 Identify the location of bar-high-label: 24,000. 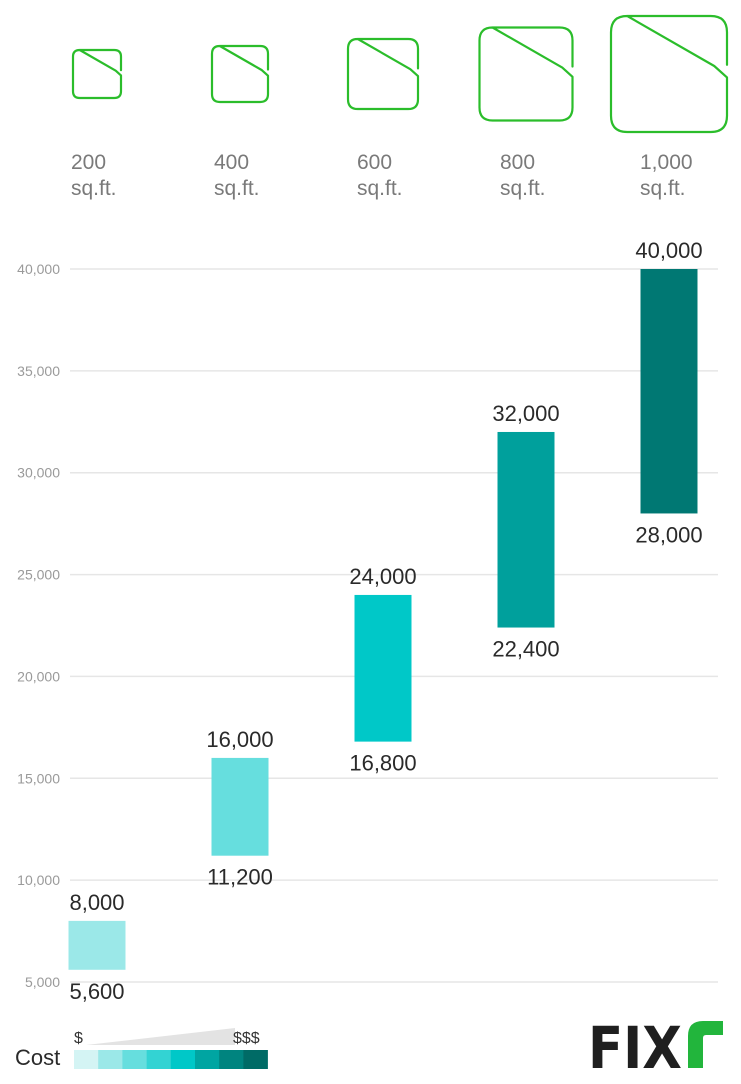
(382, 576).